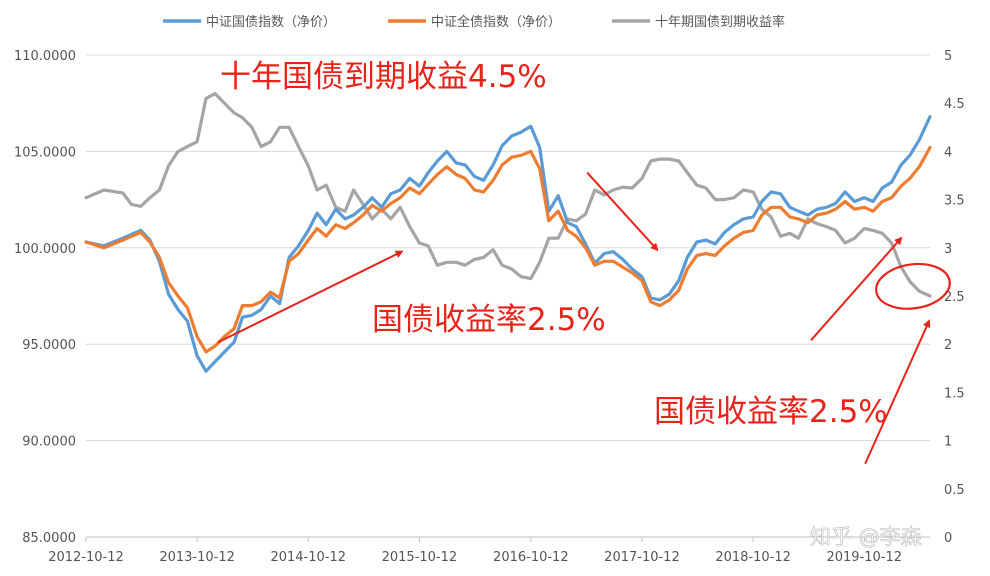 Image resolution: width=990 pixels, height=576 pixels. I want to click on right-axis-tick-label: 1, so click(948, 442).